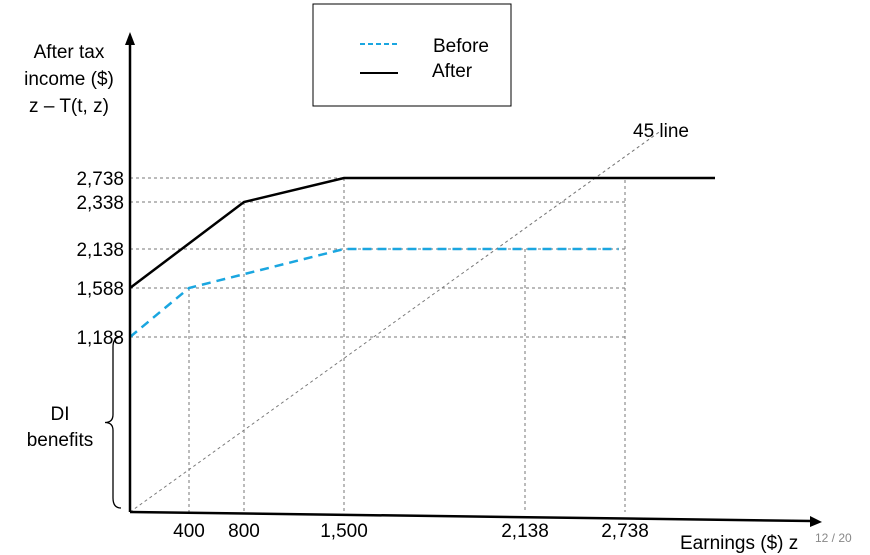  Describe the element at coordinates (113, 422) in the screenshot. I see `di-benefits-brace` at that location.